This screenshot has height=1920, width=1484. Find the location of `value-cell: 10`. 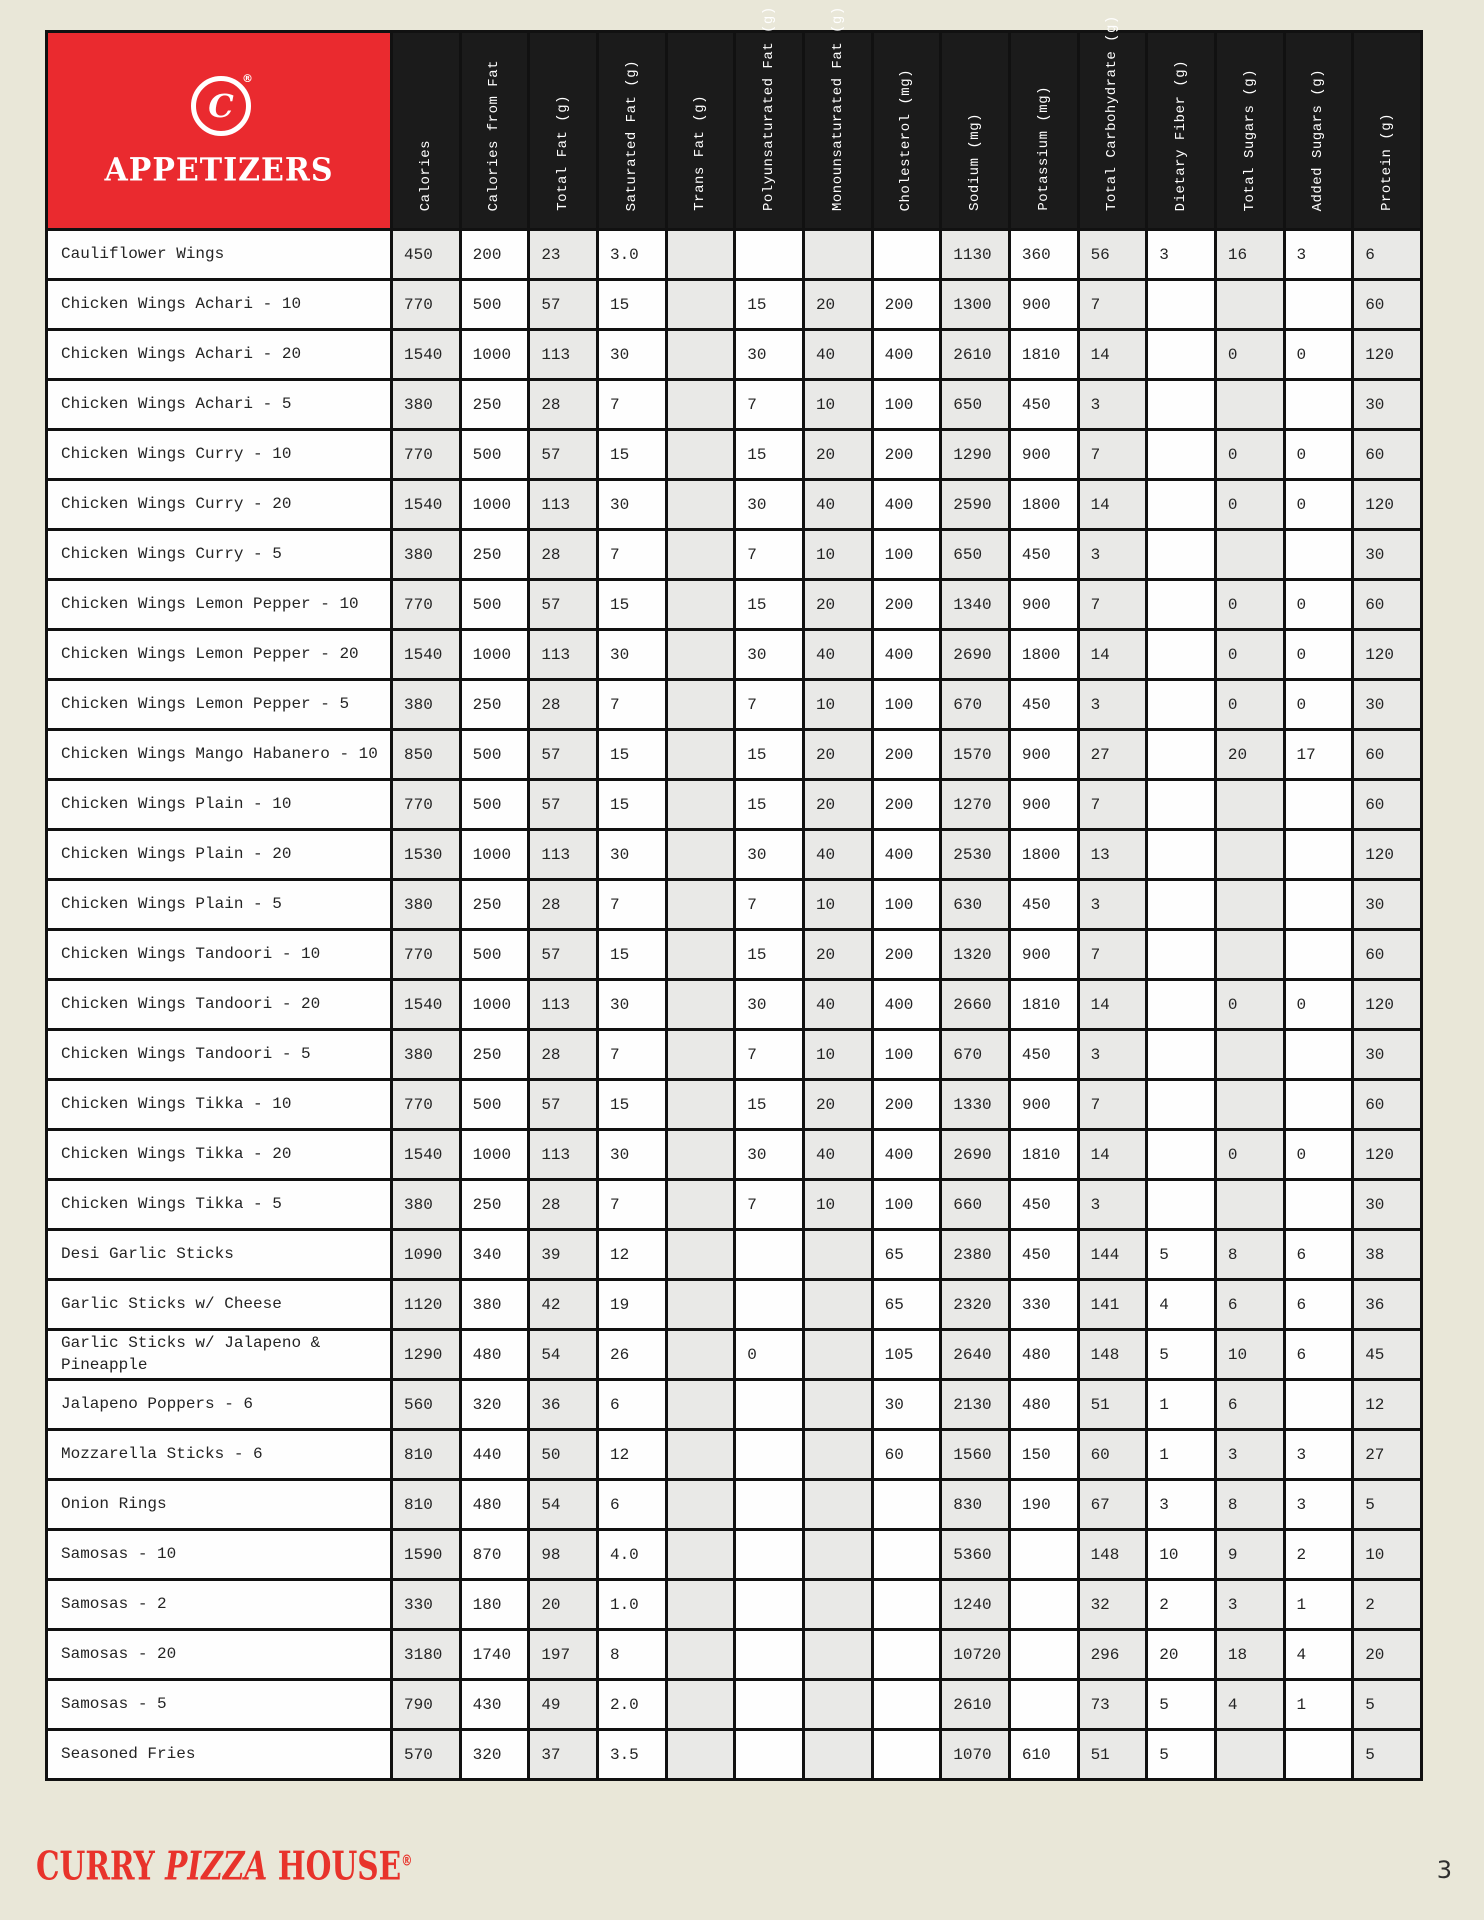

value-cell: 10 is located at coordinates (1387, 1555).